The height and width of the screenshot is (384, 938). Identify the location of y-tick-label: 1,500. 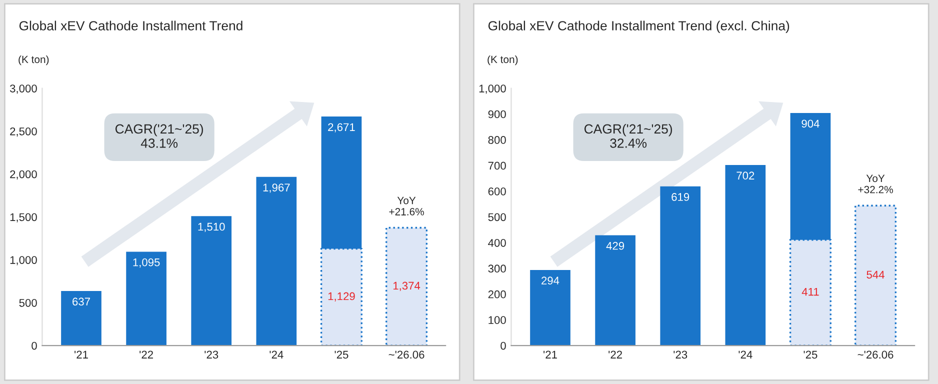
(23, 217).